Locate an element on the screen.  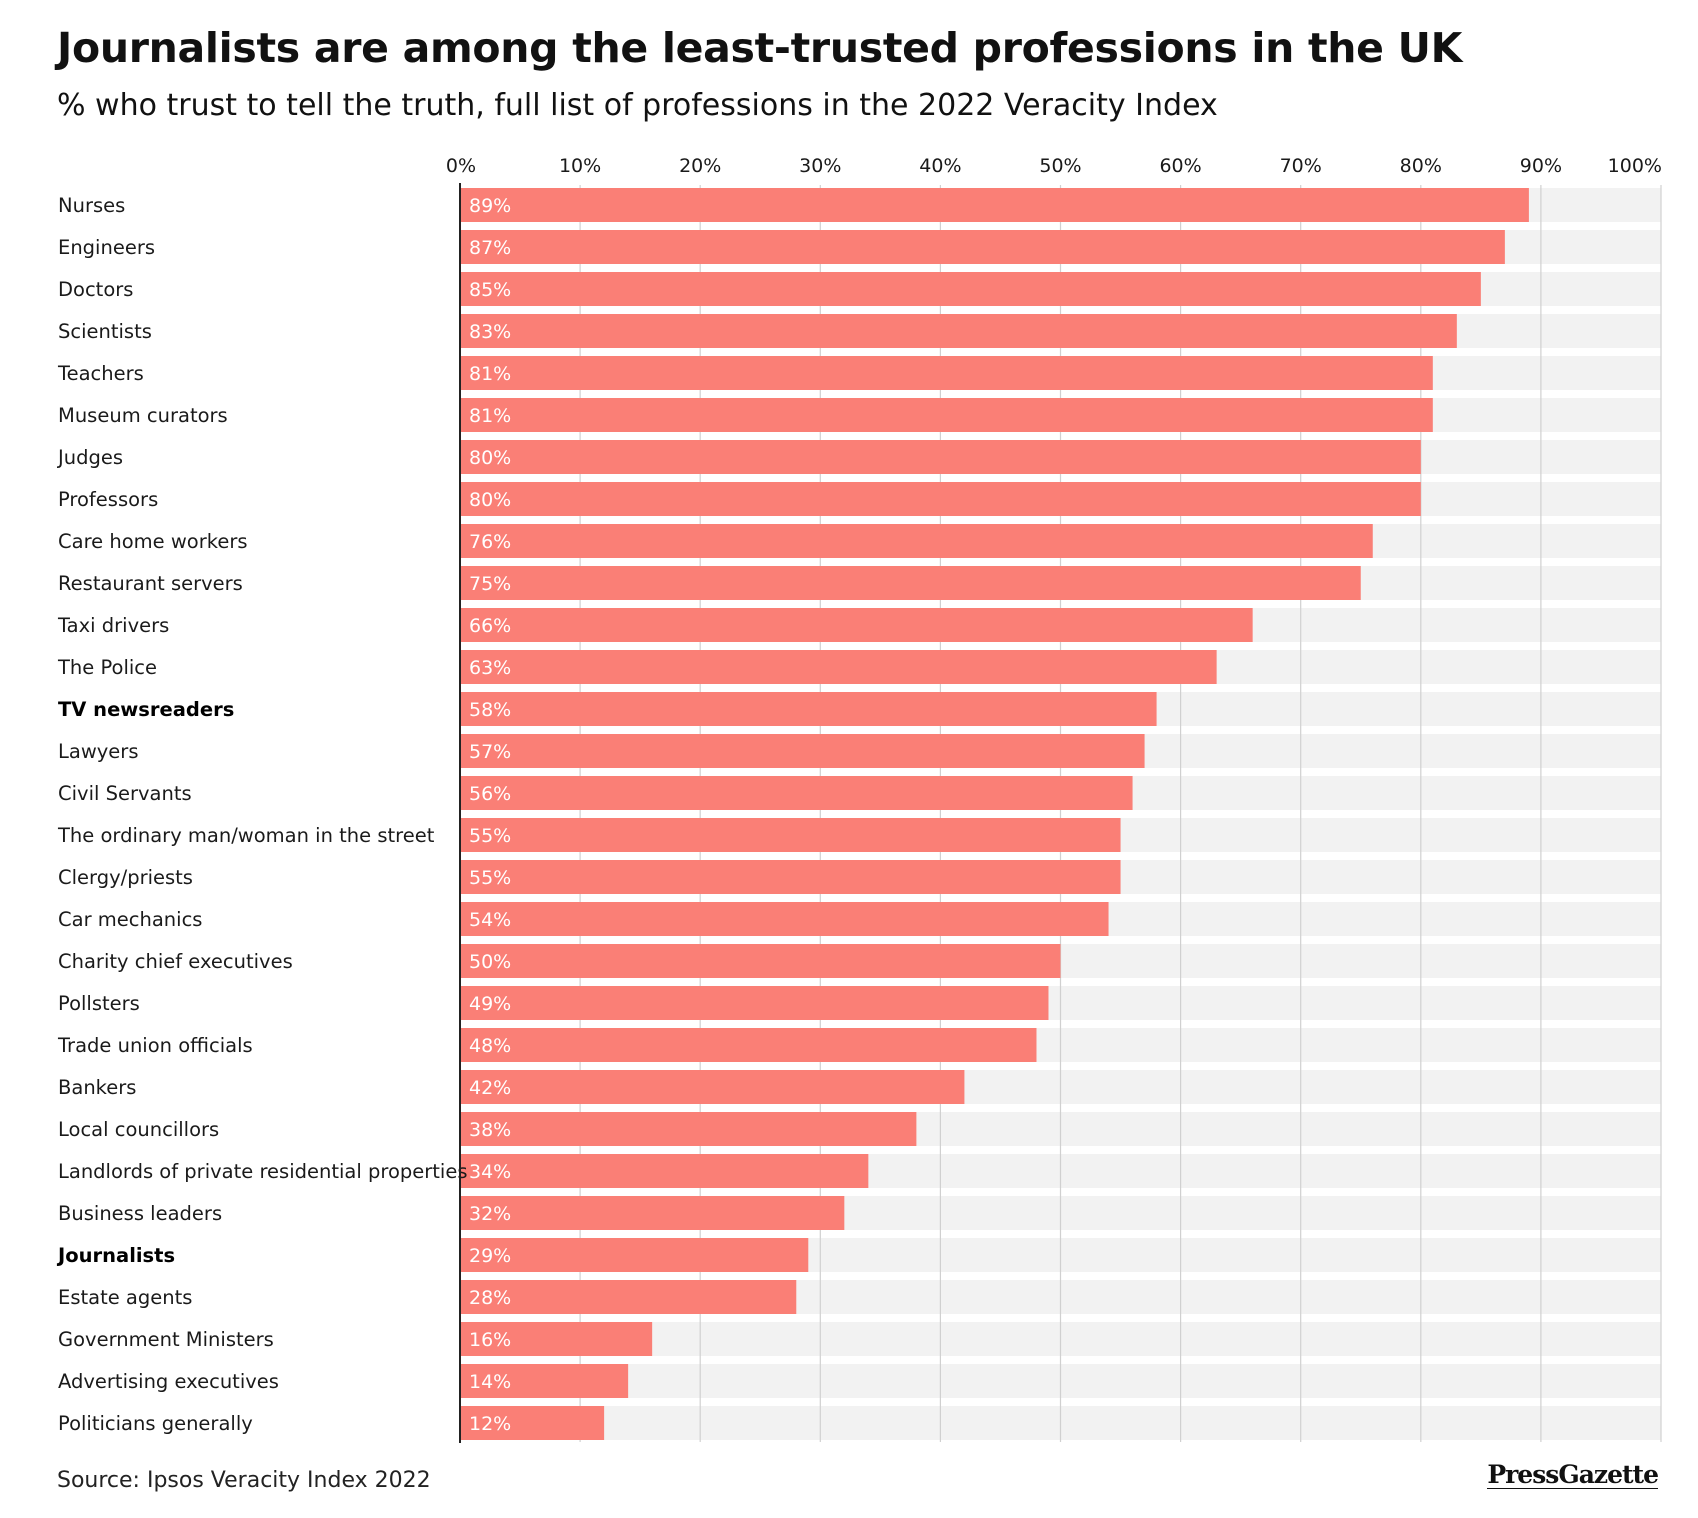
category-label: Professors is located at coordinates (108, 499).